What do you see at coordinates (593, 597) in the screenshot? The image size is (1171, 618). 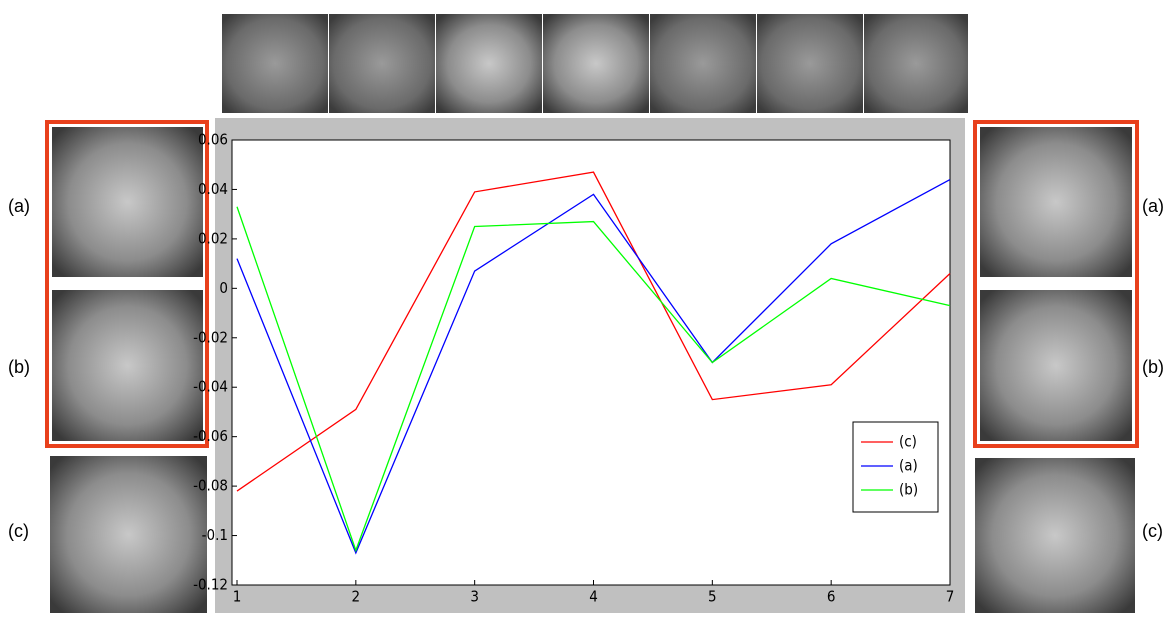 I see `x-tick-label: 4` at bounding box center [593, 597].